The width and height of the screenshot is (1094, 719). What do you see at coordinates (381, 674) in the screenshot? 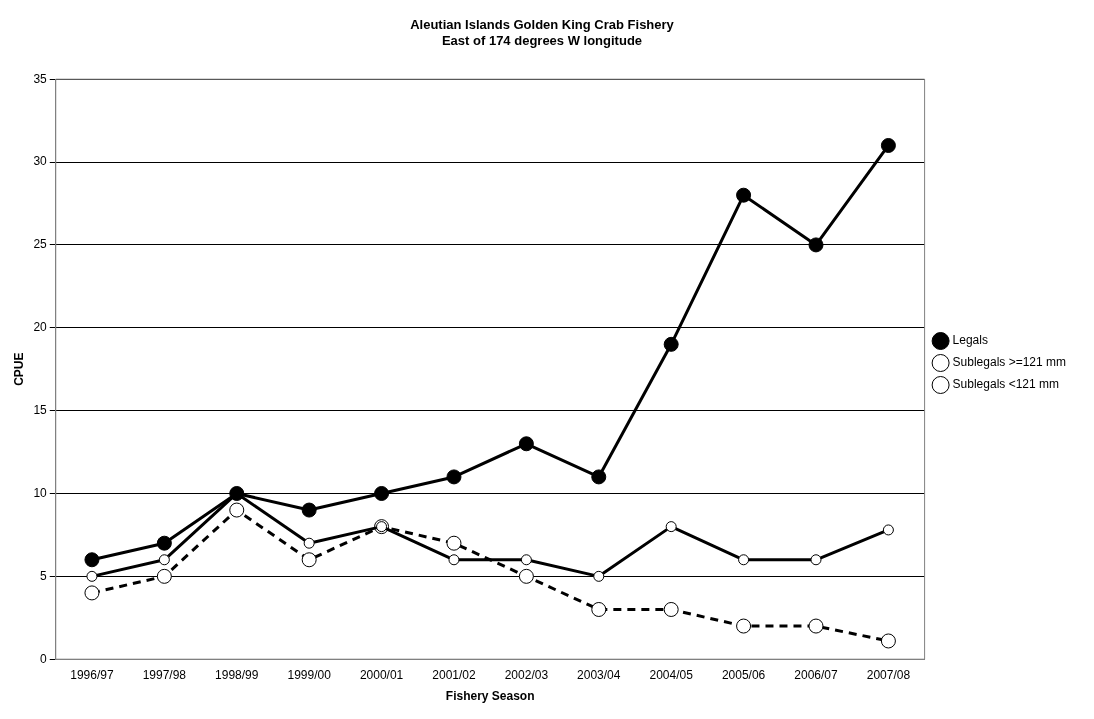
I see `x-tick-label: 2000/01` at bounding box center [381, 674].